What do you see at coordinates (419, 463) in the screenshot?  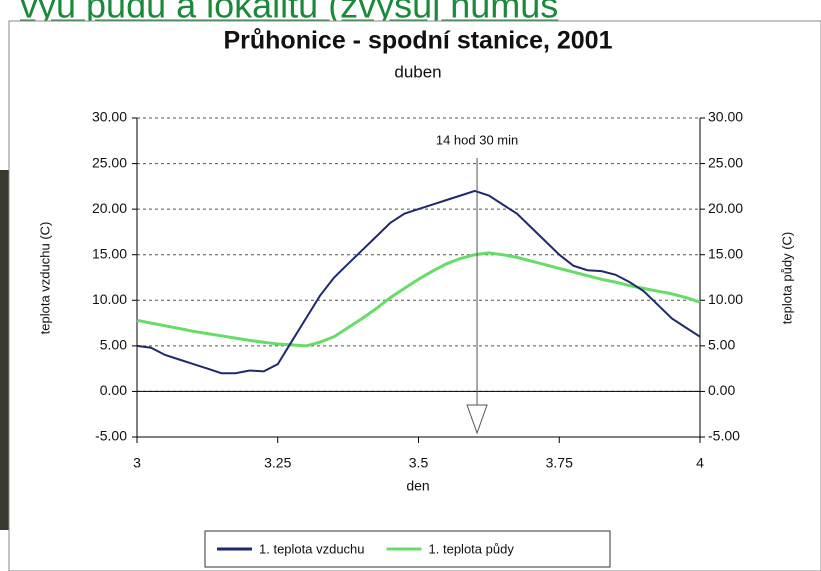 I see `x-tick-label: 3.5` at bounding box center [419, 463].